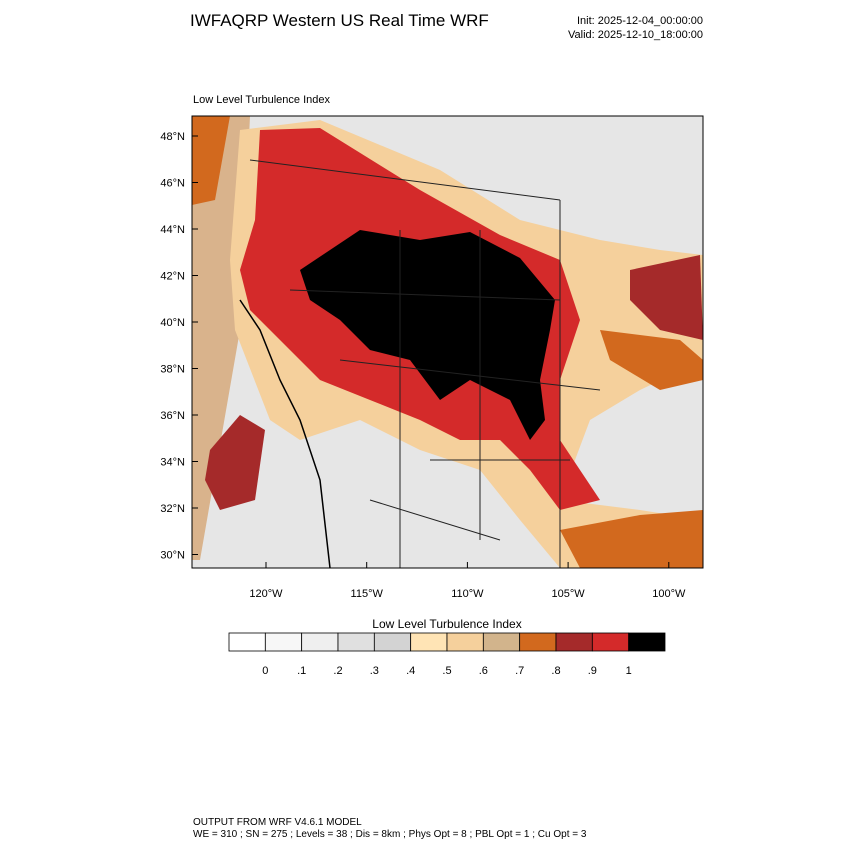 The height and width of the screenshot is (855, 850). What do you see at coordinates (277, 822) in the screenshot?
I see `footer-line: OUTPUT FROM WRF V4.6.1 MODEL` at bounding box center [277, 822].